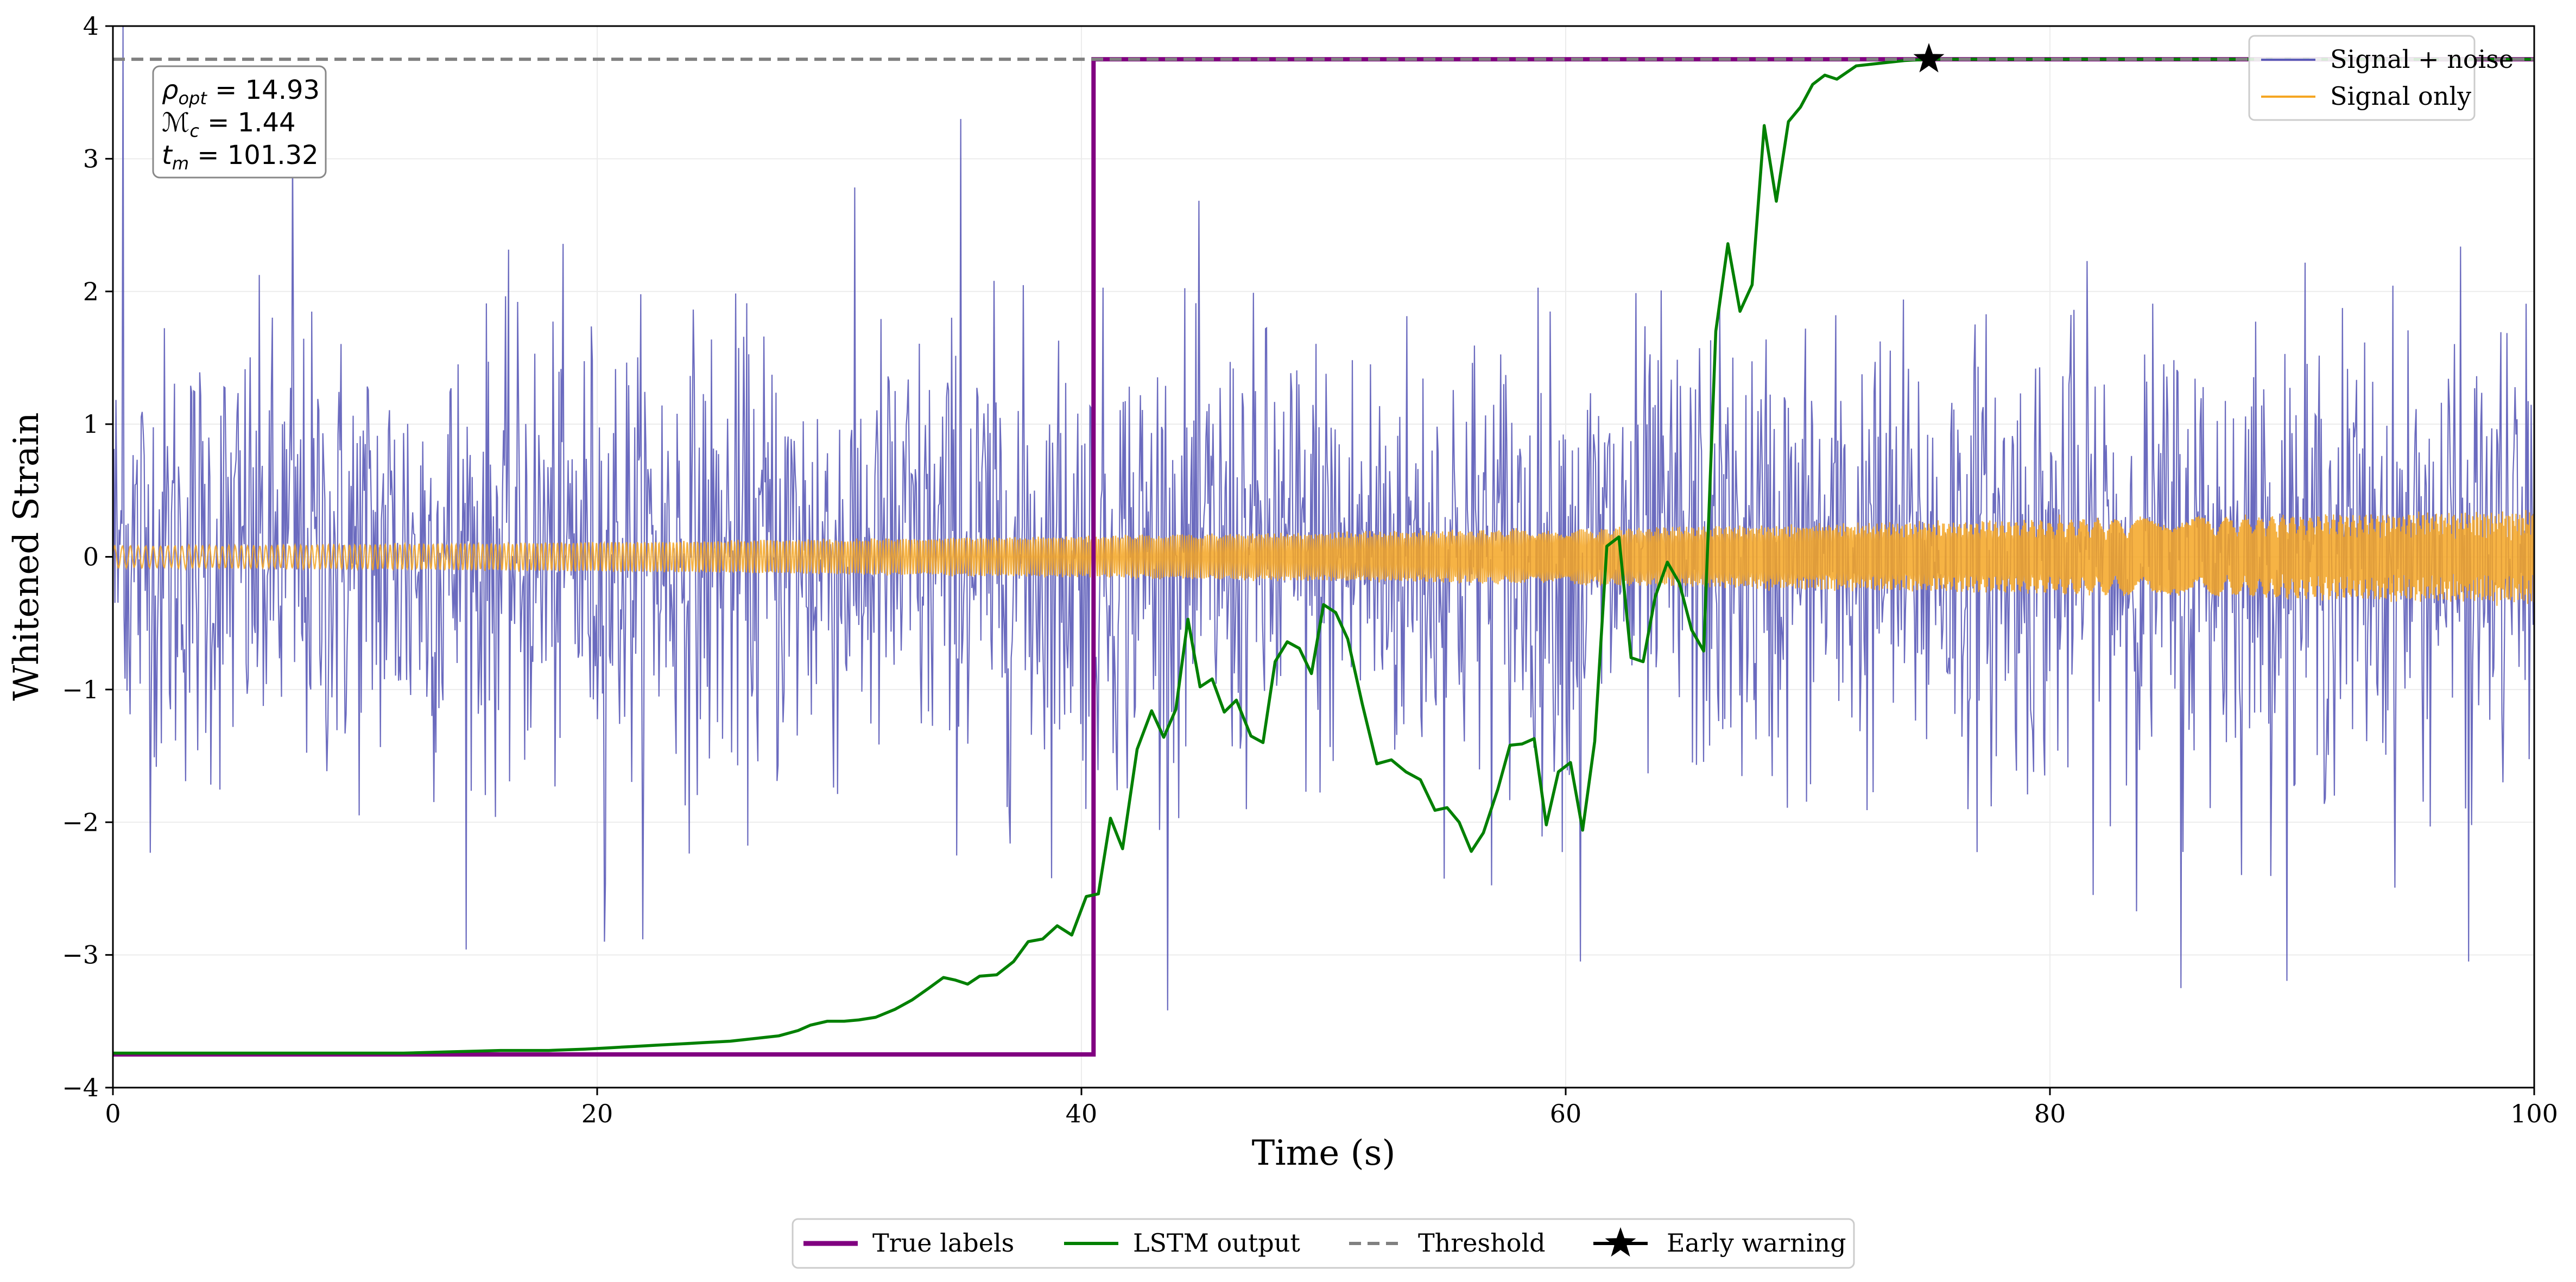  I want to click on early-warning-series, so click(1929, 58).